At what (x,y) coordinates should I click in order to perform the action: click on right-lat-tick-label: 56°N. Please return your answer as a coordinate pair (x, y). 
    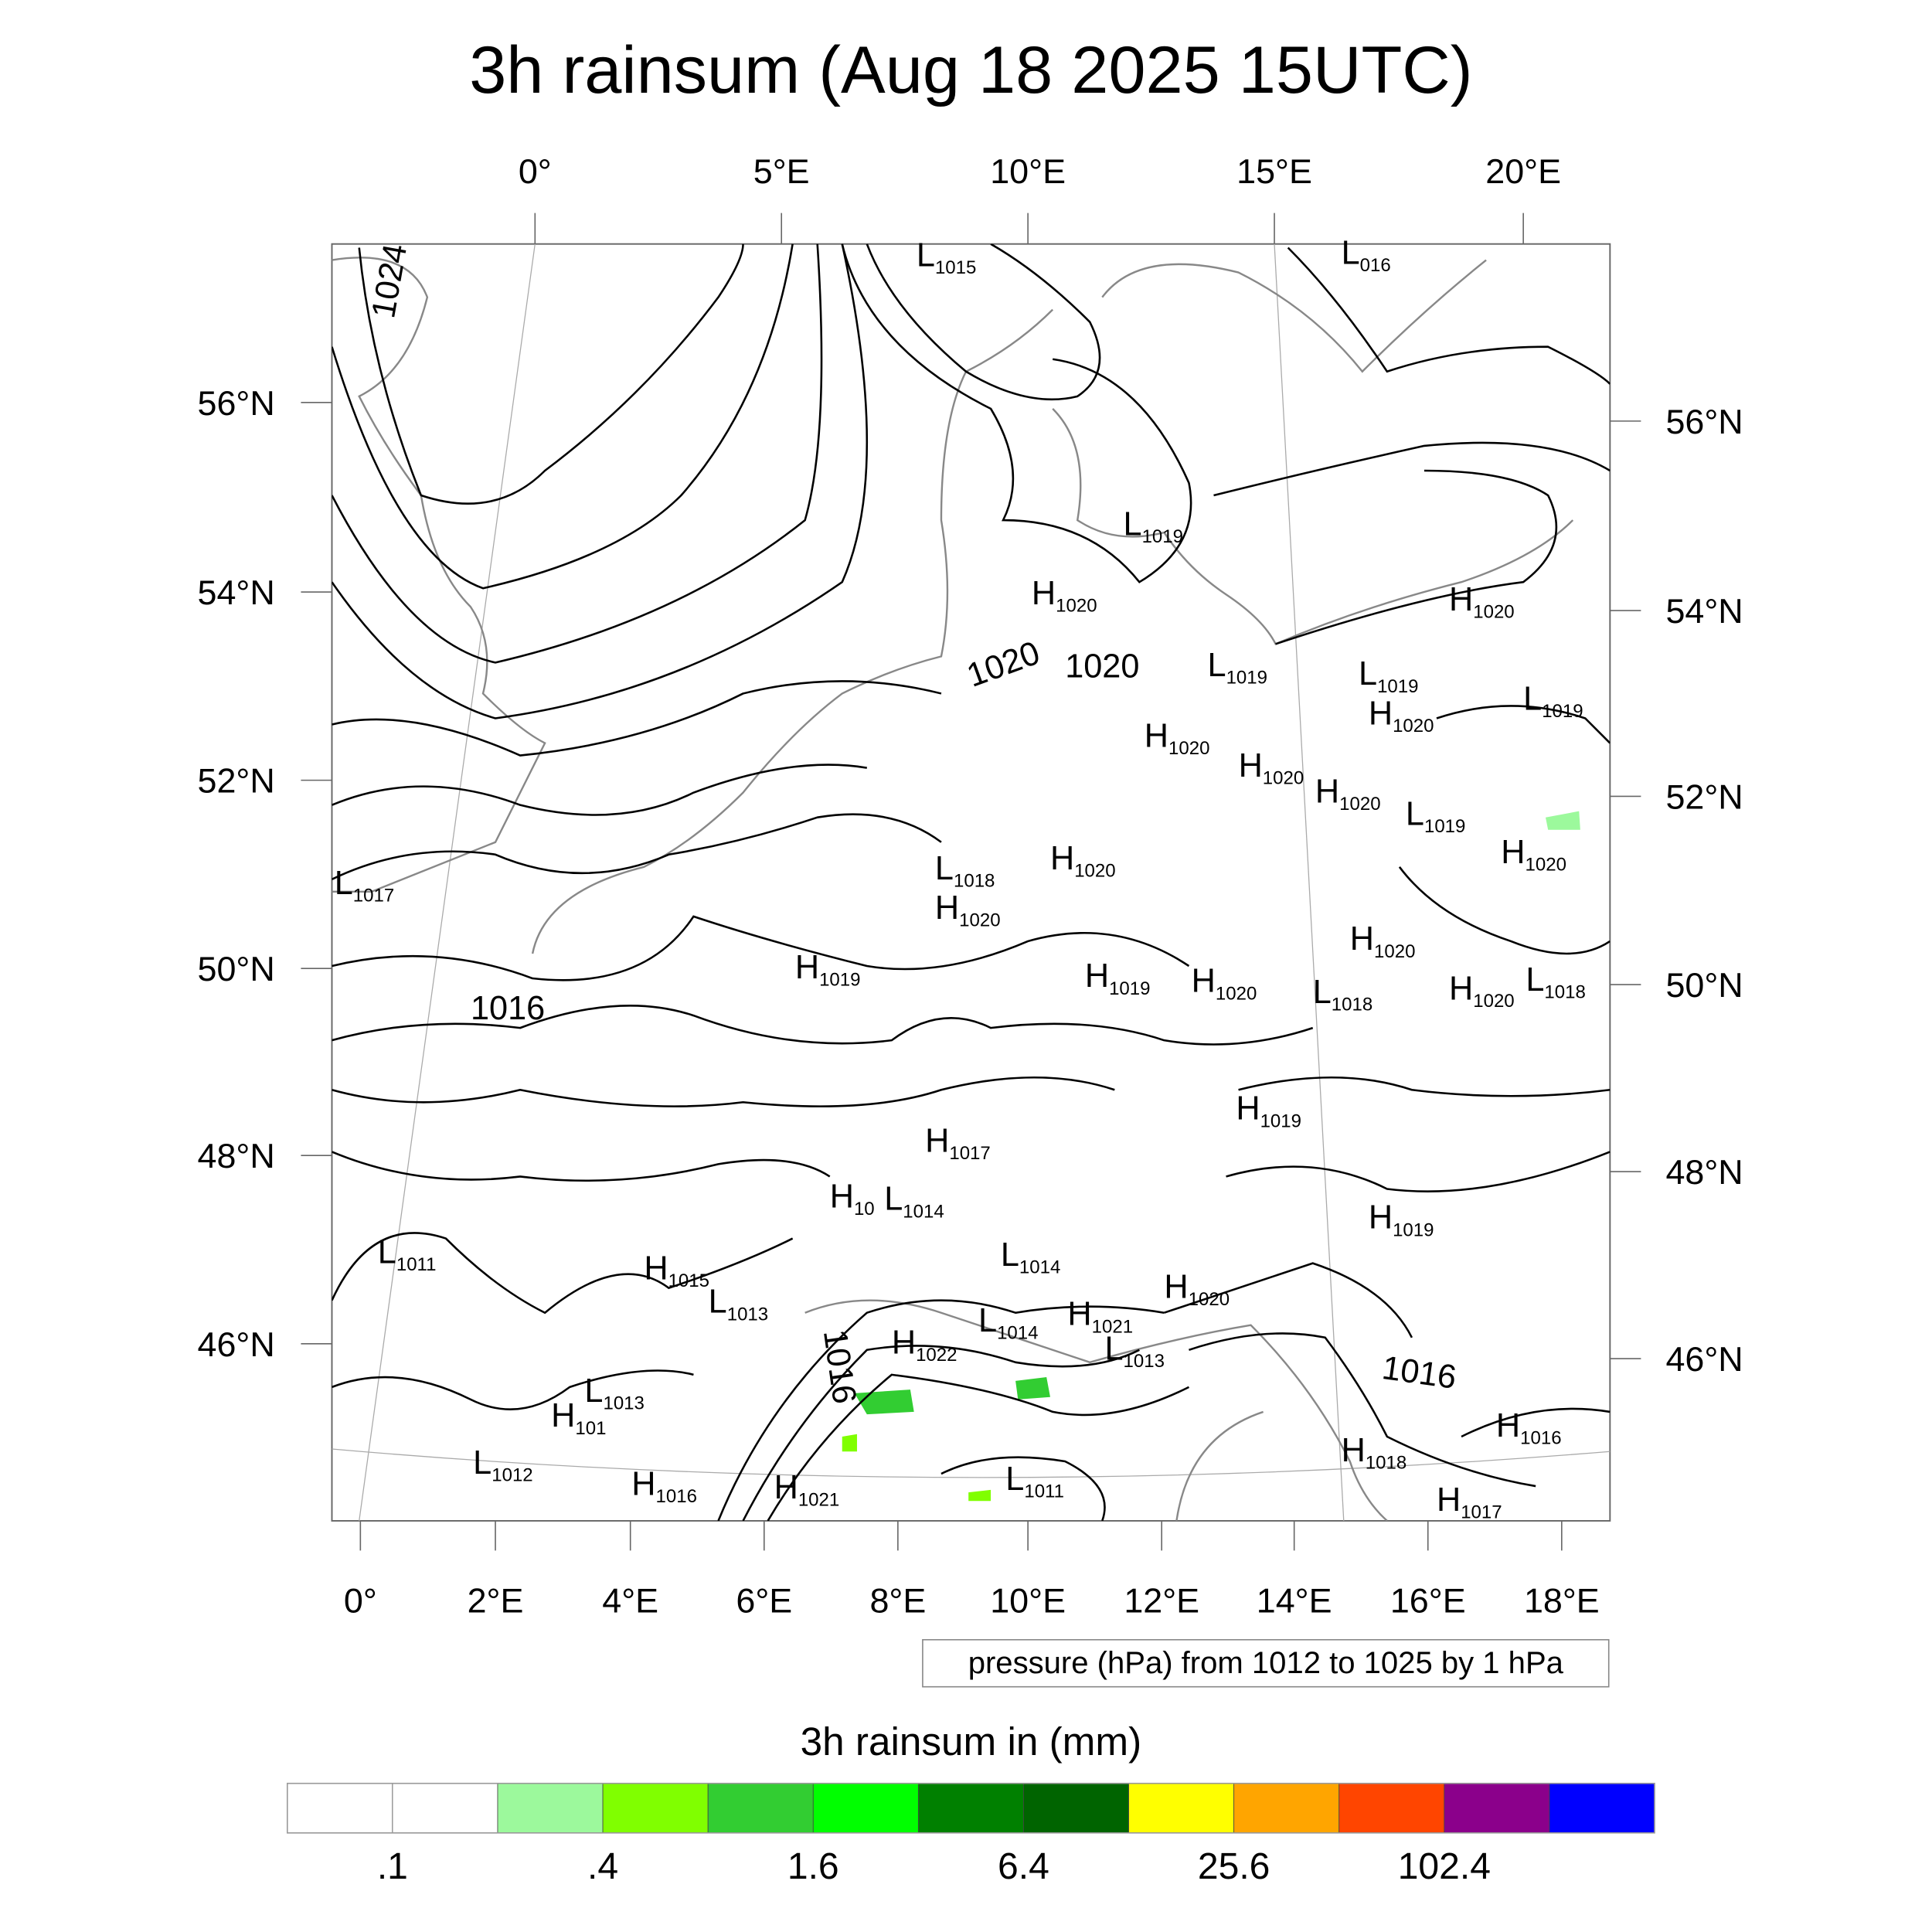
    Looking at the image, I should click on (1704, 421).